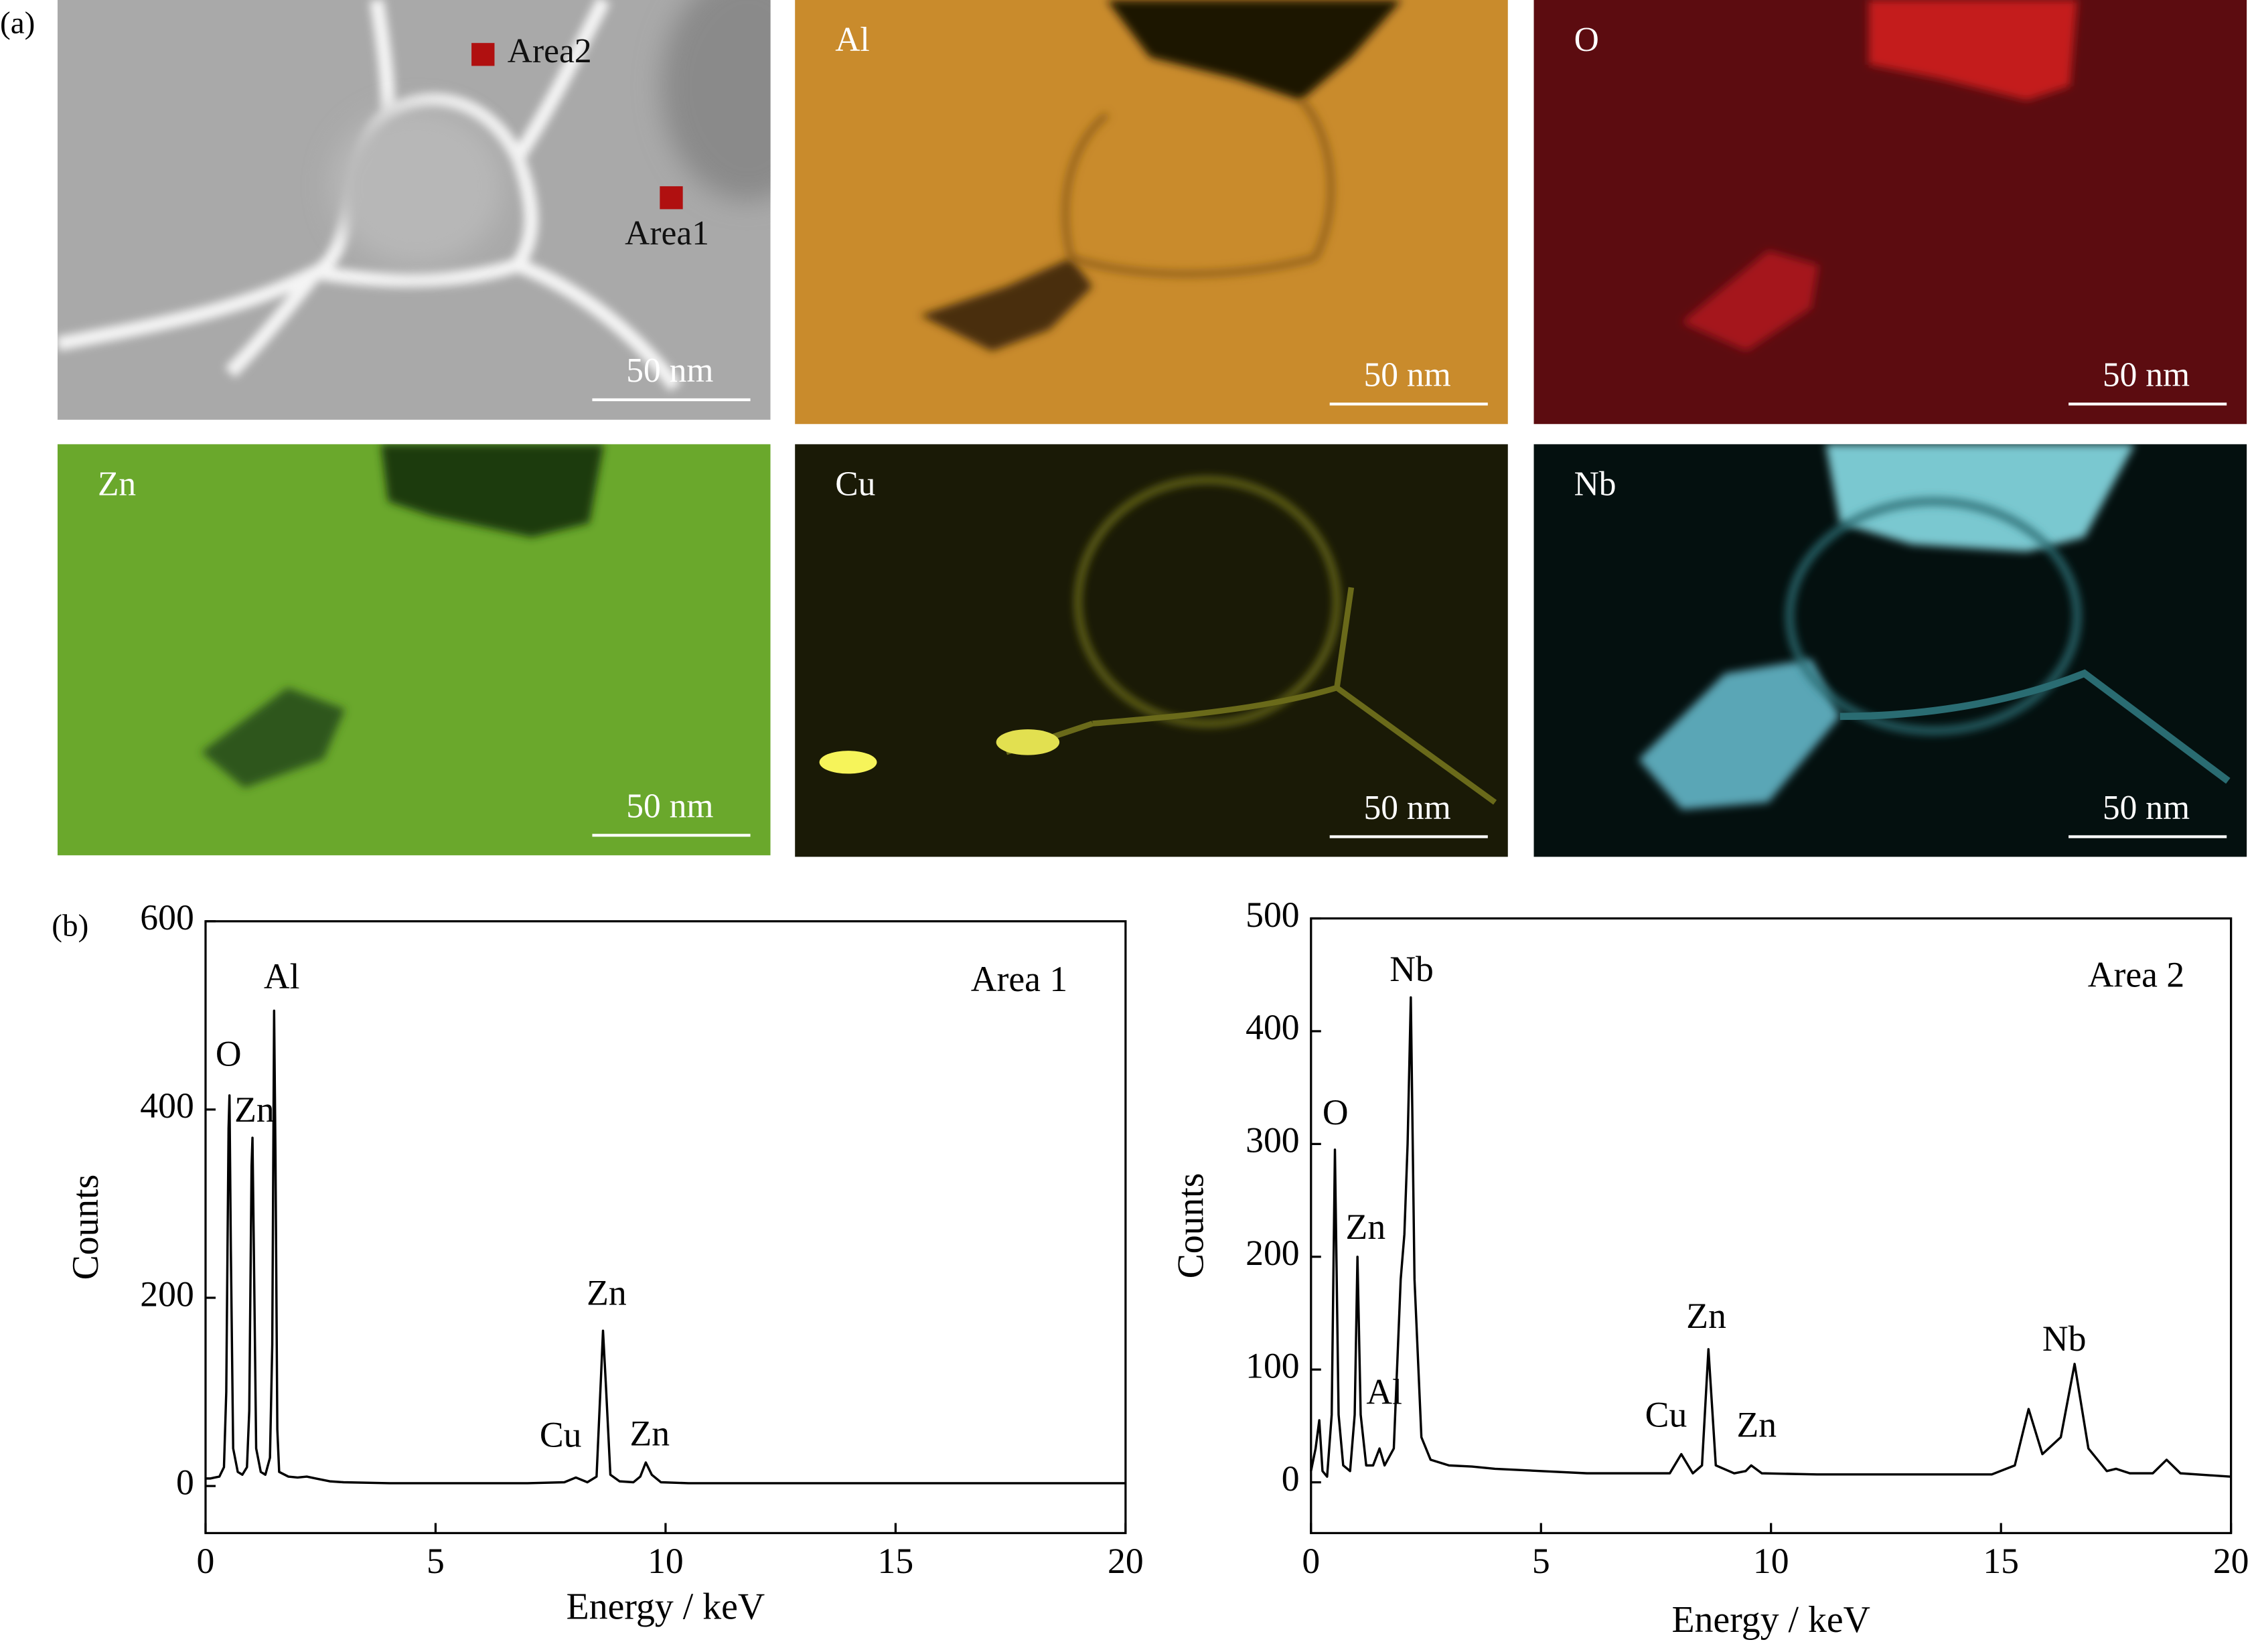 Image resolution: width=2254 pixels, height=1652 pixels. I want to click on y-tick-label: 600, so click(167, 917).